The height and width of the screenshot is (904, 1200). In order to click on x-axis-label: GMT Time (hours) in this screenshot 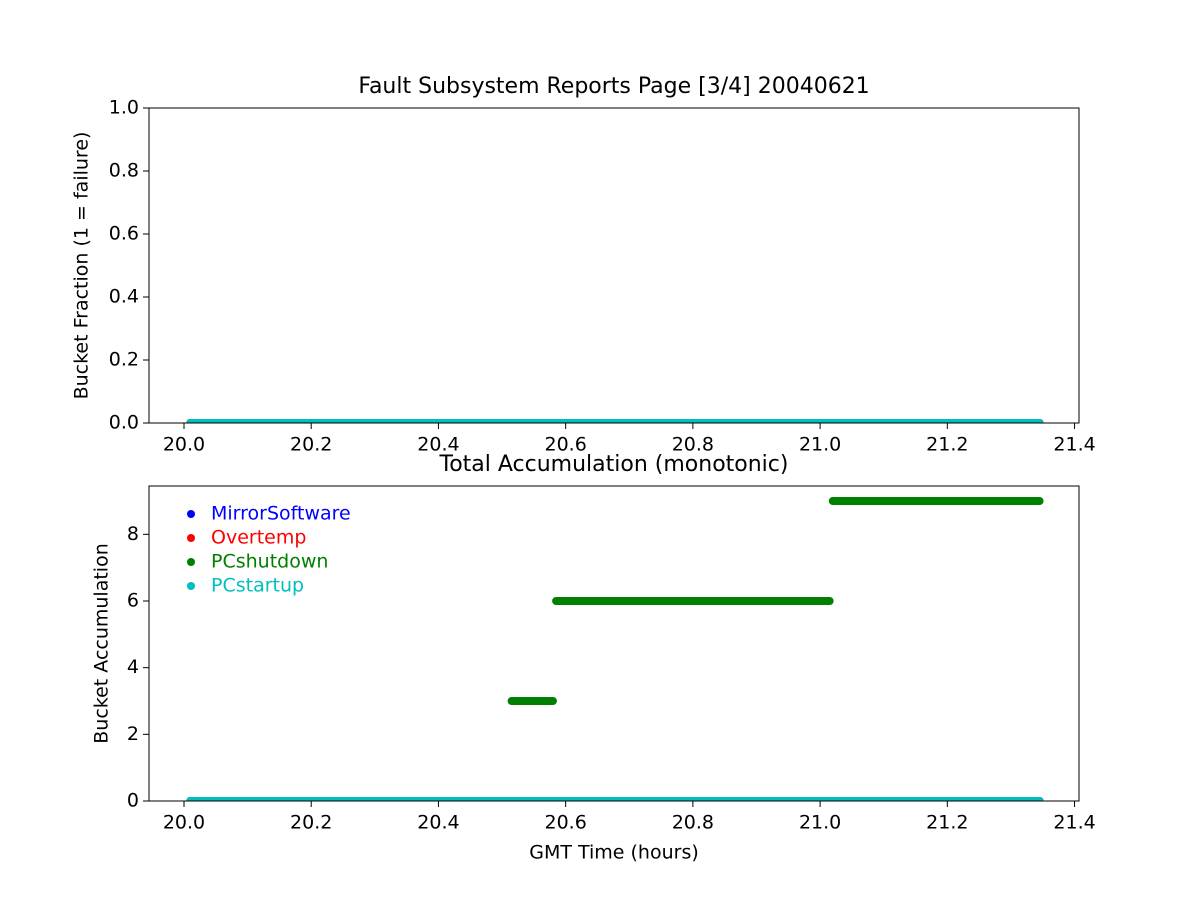, I will do `click(614, 853)`.